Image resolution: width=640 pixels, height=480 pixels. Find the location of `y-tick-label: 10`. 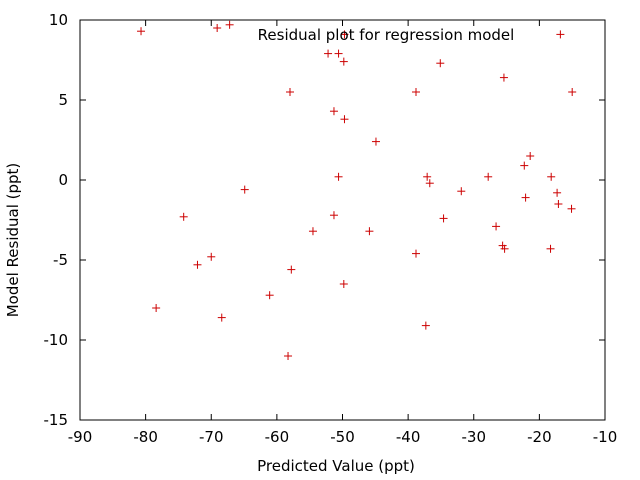

y-tick-label: 10 is located at coordinates (58, 20).